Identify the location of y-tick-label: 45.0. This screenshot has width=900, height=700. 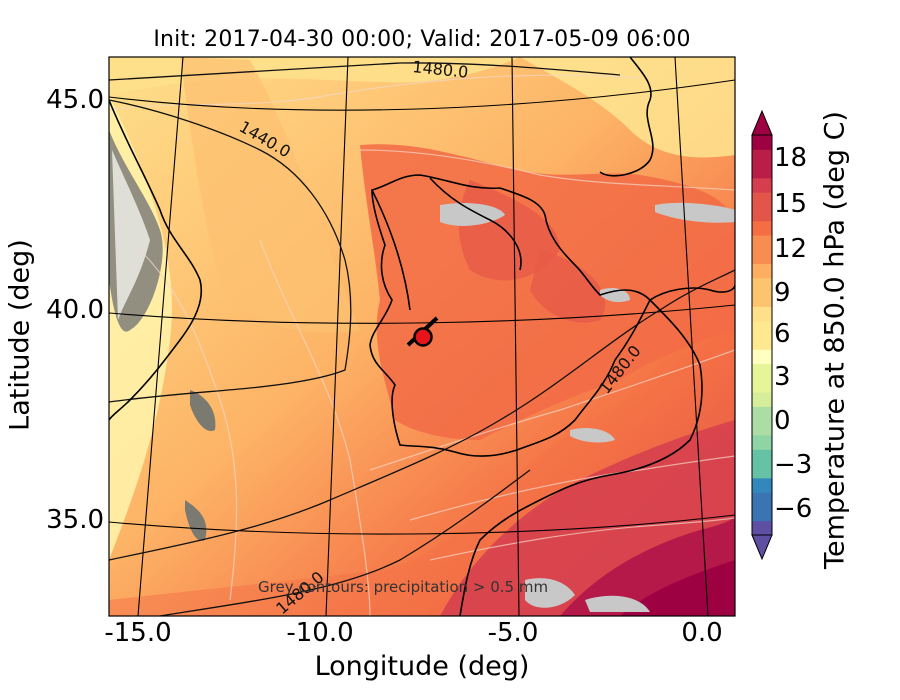
(75, 100).